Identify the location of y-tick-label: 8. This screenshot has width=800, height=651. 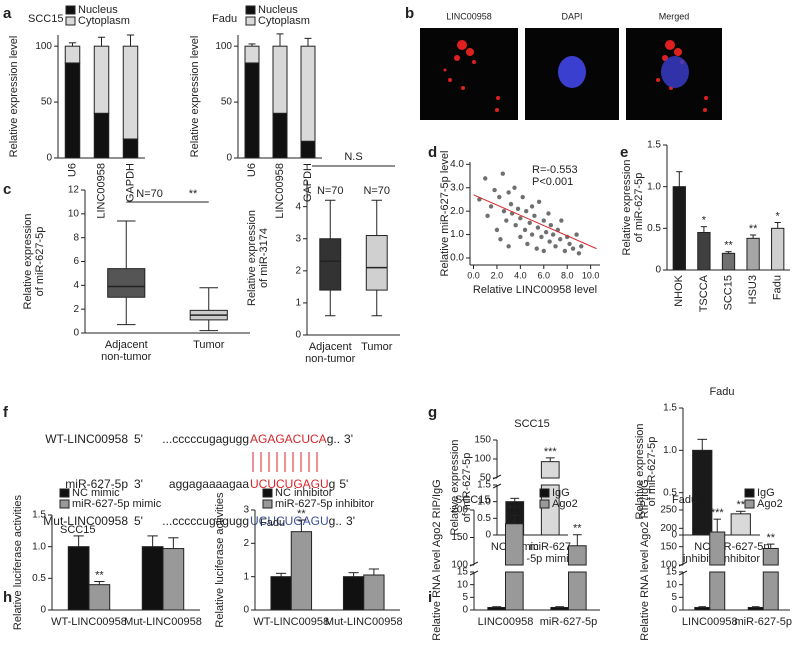
(76, 237).